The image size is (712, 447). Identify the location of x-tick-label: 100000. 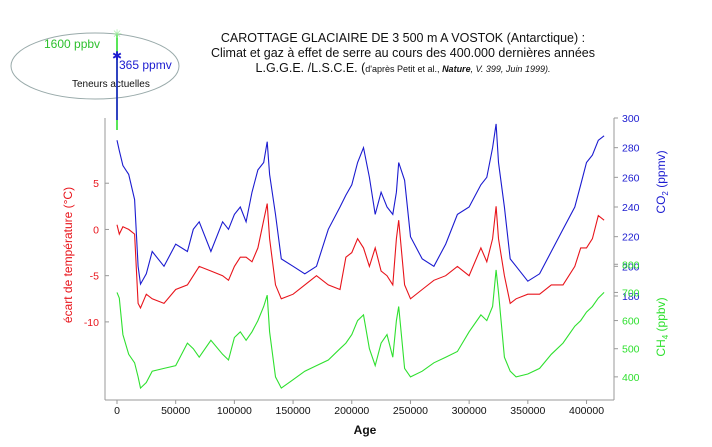
(234, 411).